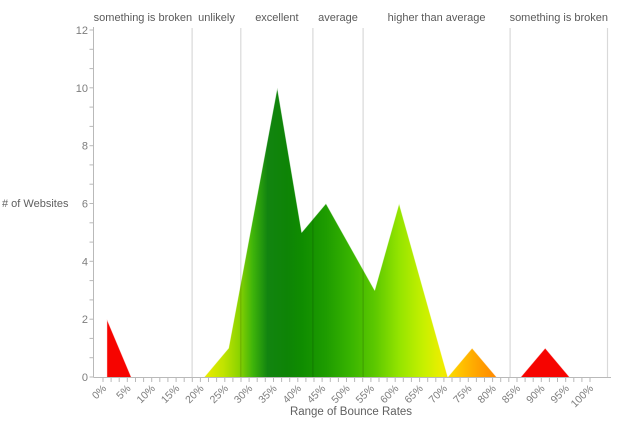 The height and width of the screenshot is (422, 620). Describe the element at coordinates (123, 392) in the screenshot. I see `x-tick-label: 5%` at that location.